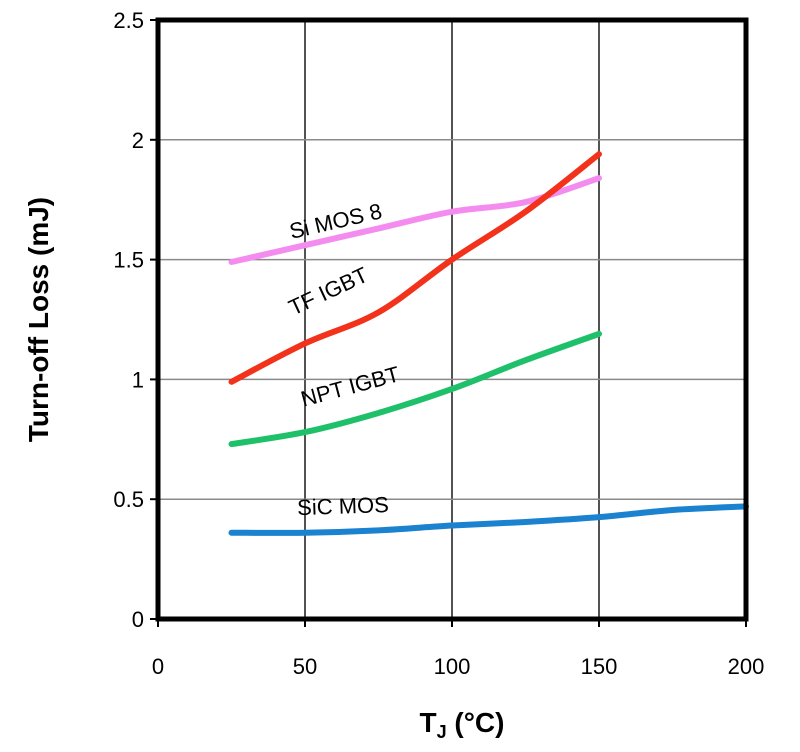 This screenshot has height=752, width=800. I want to click on x-tick-label: 50, so click(305, 666).